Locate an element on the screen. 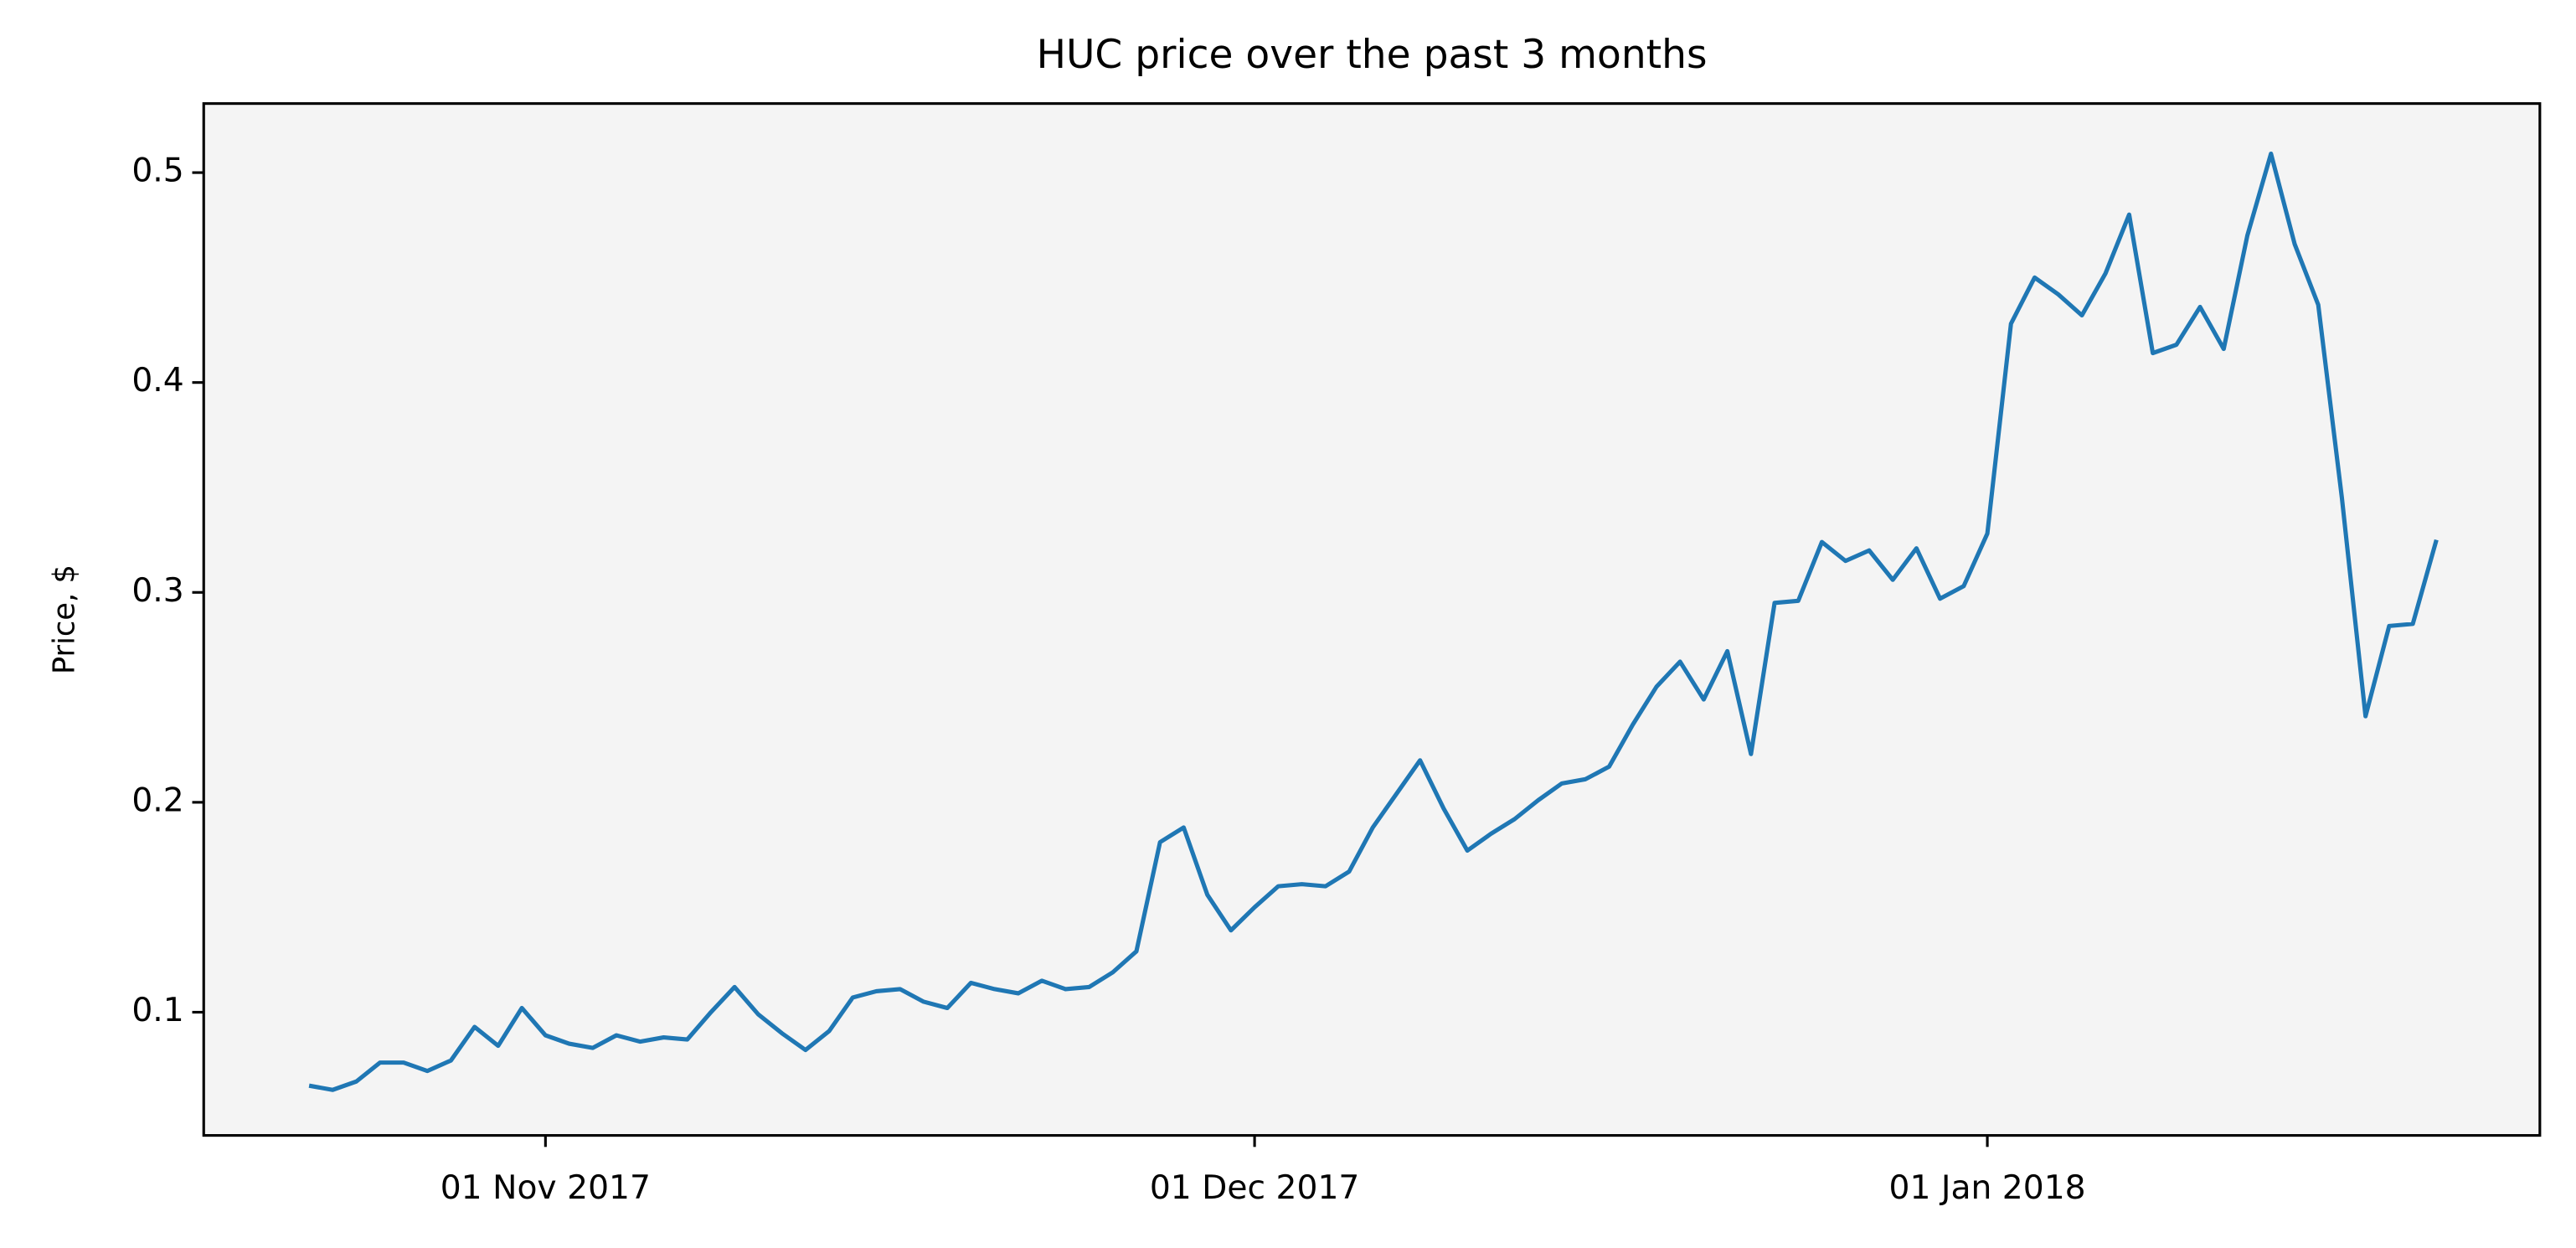 Image resolution: width=2576 pixels, height=1248 pixels. y-axis-label: Price, $ is located at coordinates (64, 619).